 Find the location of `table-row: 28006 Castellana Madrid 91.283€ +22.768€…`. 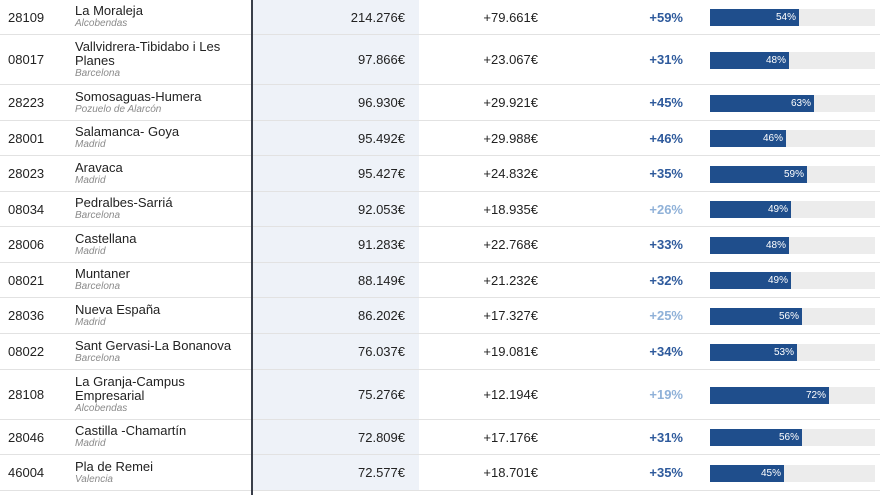

table-row: 28006 Castellana Madrid 91.283€ +22.768€… is located at coordinates (440, 245).